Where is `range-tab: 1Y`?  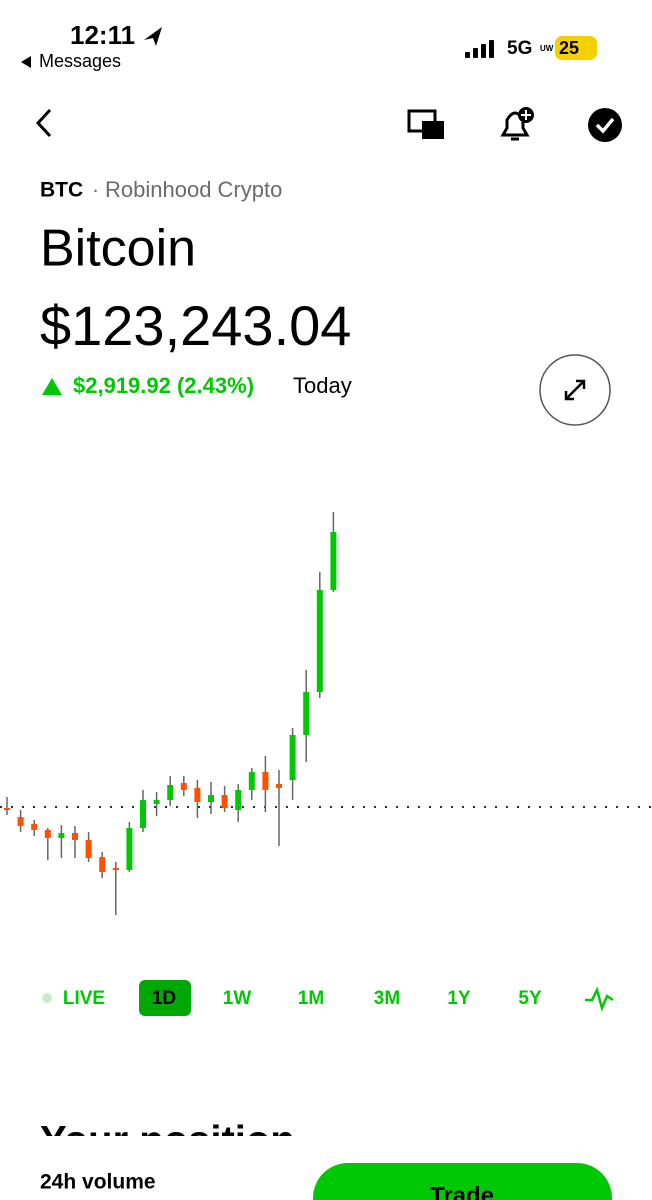 range-tab: 1Y is located at coordinates (459, 998).